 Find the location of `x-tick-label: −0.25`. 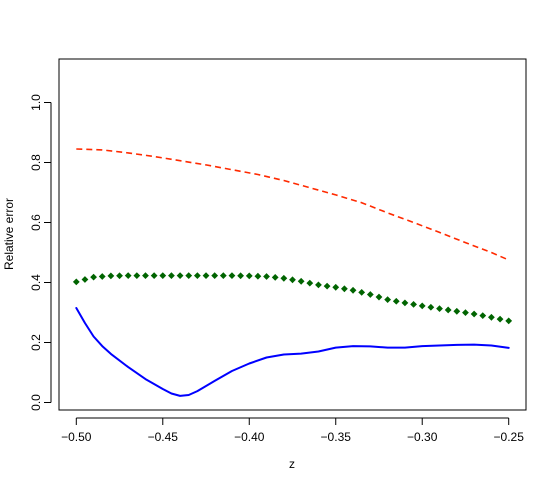

x-tick-label: −0.25 is located at coordinates (509, 437).